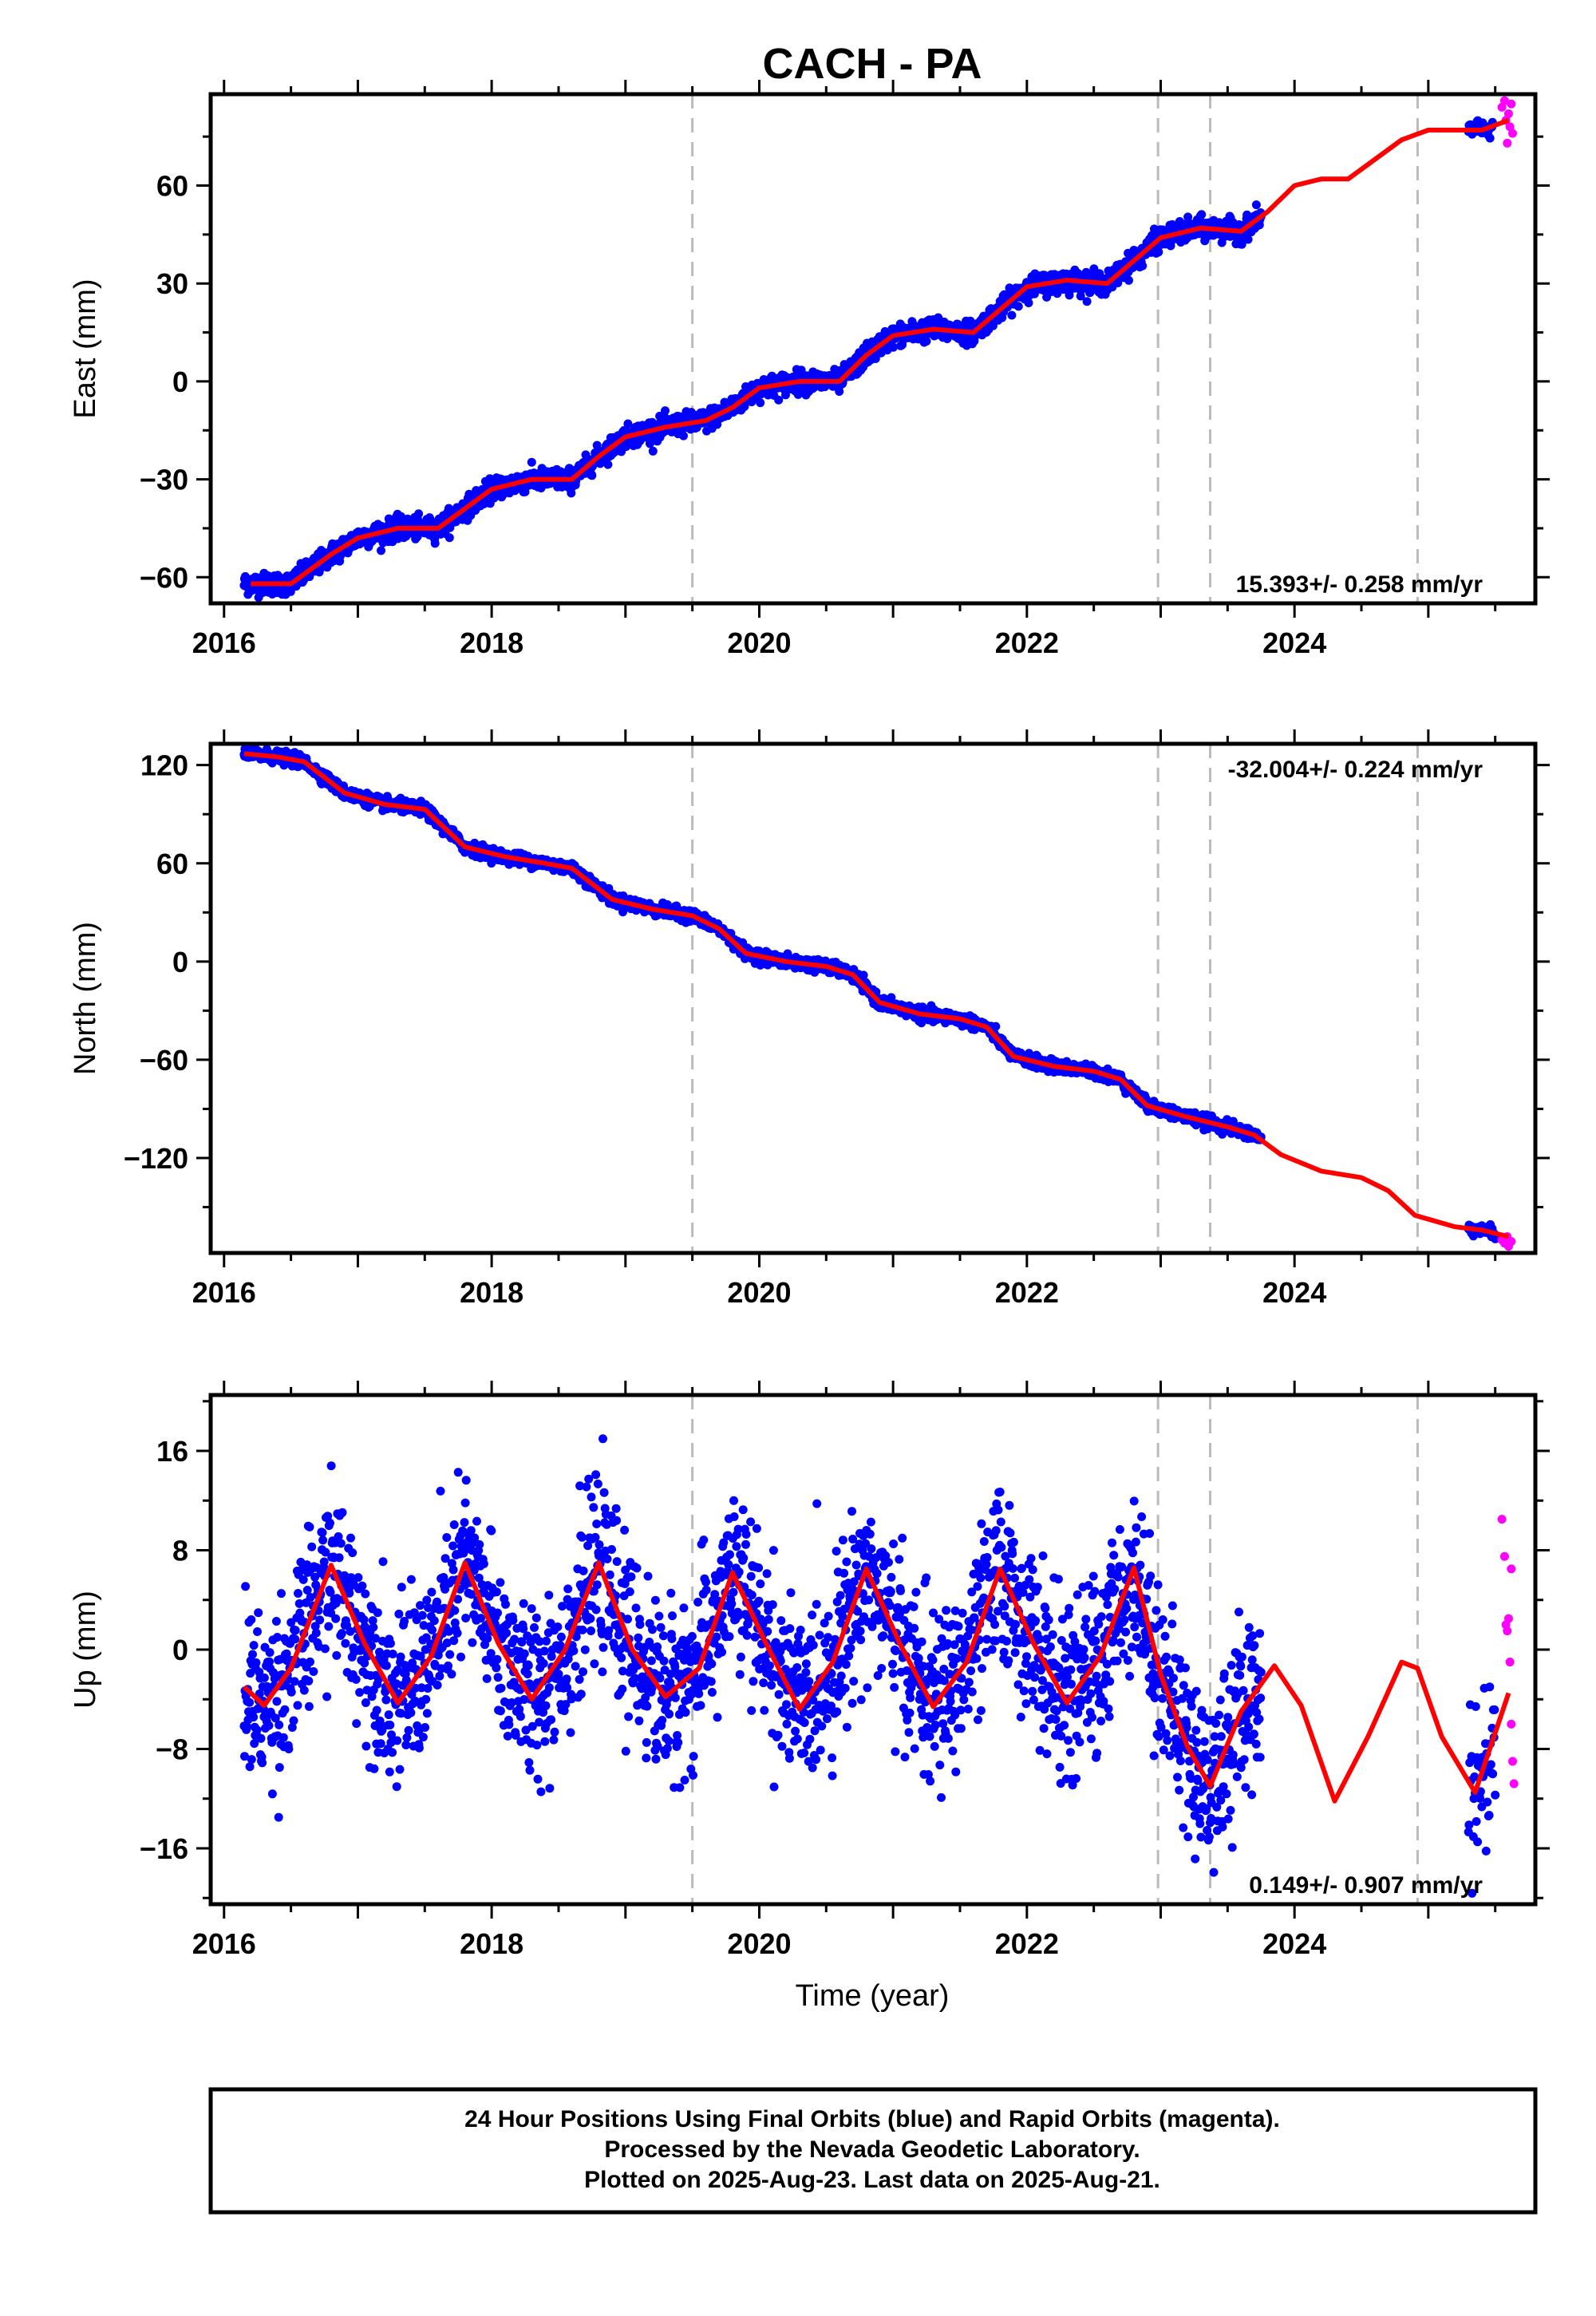  Describe the element at coordinates (180, 382) in the screenshot. I see `east-y-tick-label: 0` at that location.